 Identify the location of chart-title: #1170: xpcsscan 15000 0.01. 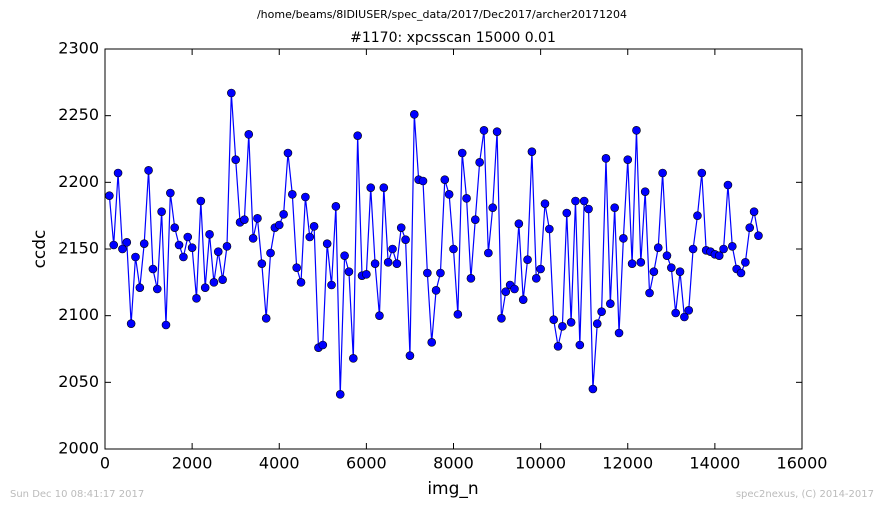
(453, 38).